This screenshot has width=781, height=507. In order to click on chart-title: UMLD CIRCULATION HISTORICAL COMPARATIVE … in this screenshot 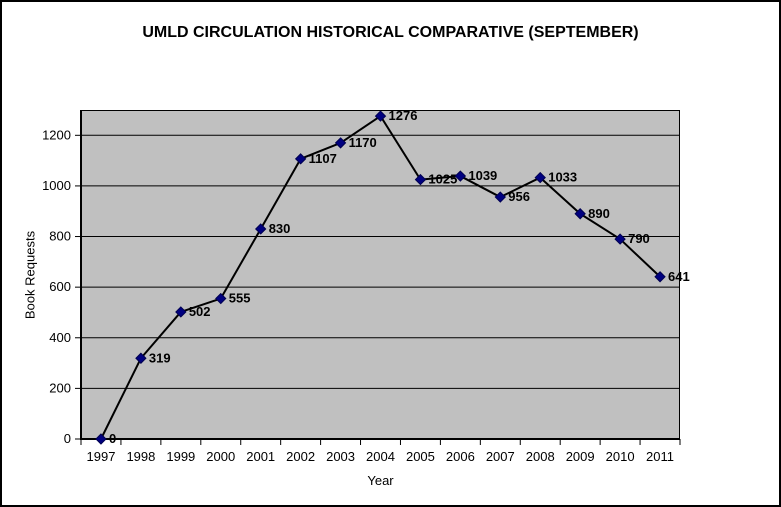, I will do `click(390, 32)`.